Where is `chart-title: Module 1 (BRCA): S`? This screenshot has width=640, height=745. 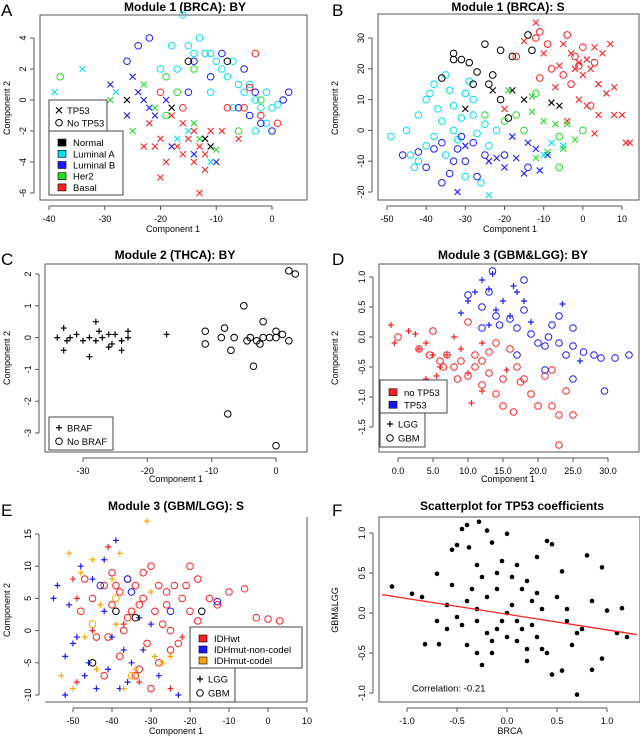 chart-title: Module 1 (BRCA): S is located at coordinates (507, 7).